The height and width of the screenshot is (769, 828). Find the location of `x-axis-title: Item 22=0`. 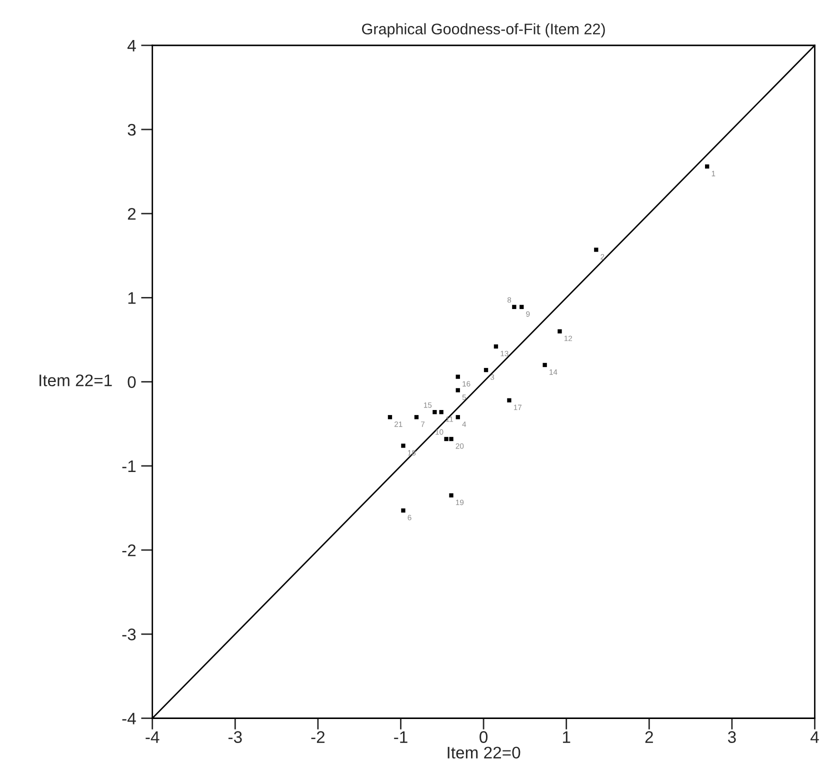

x-axis-title: Item 22=0 is located at coordinates (484, 752).